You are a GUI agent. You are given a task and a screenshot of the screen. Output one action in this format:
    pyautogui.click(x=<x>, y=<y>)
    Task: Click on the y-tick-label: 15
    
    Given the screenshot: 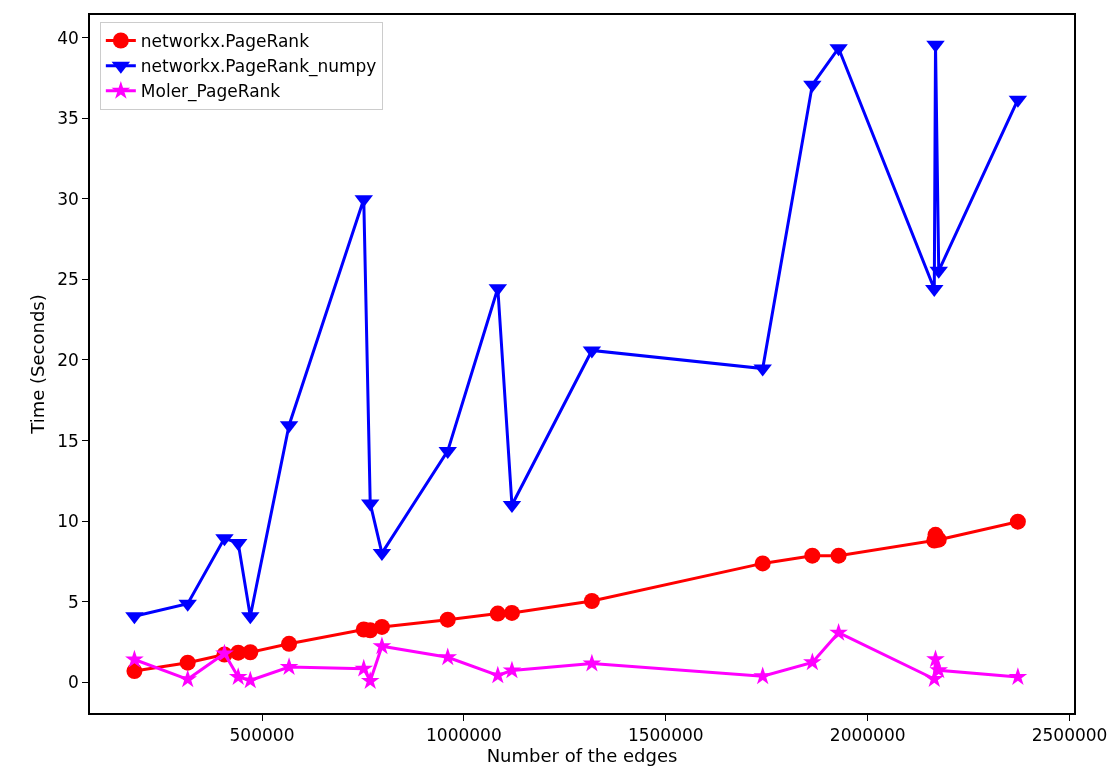 What is the action you would take?
    pyautogui.click(x=68, y=440)
    